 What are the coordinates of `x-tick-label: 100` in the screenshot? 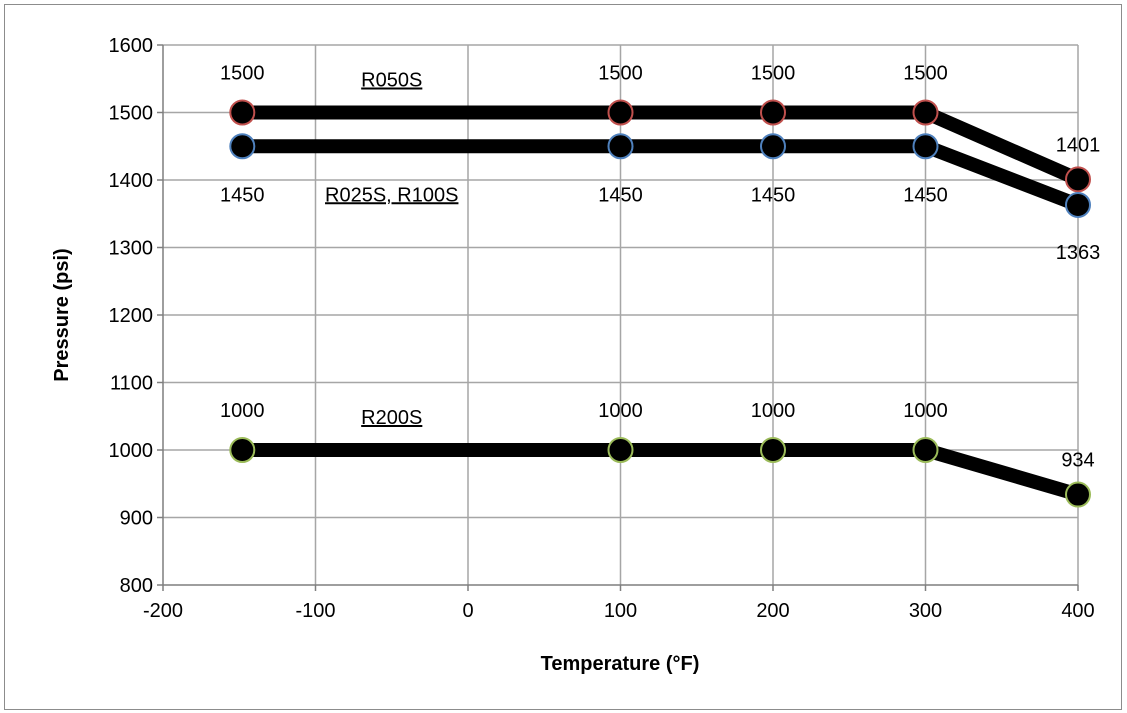 It's located at (620, 611).